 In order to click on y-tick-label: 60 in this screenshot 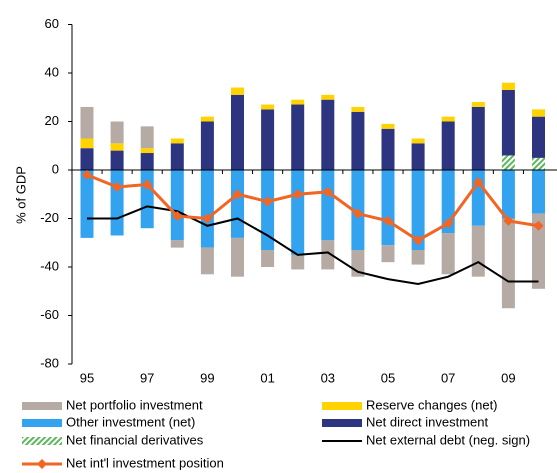, I will do `click(52, 23)`.